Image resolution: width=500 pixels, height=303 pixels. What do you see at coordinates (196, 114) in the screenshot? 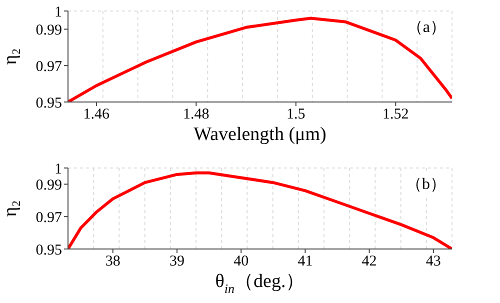
I see `x-tick-label: 1.48` at bounding box center [196, 114].